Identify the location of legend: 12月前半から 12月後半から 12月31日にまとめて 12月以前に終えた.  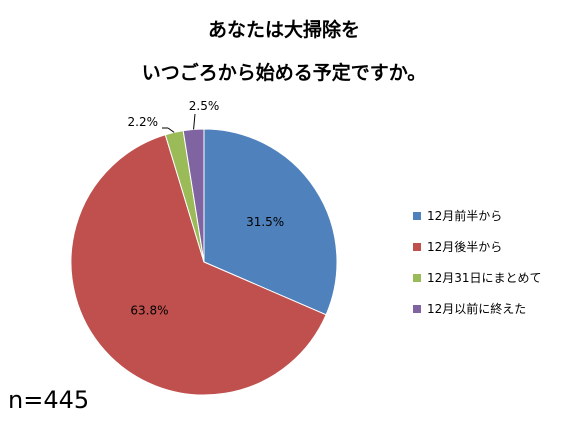
(477, 270).